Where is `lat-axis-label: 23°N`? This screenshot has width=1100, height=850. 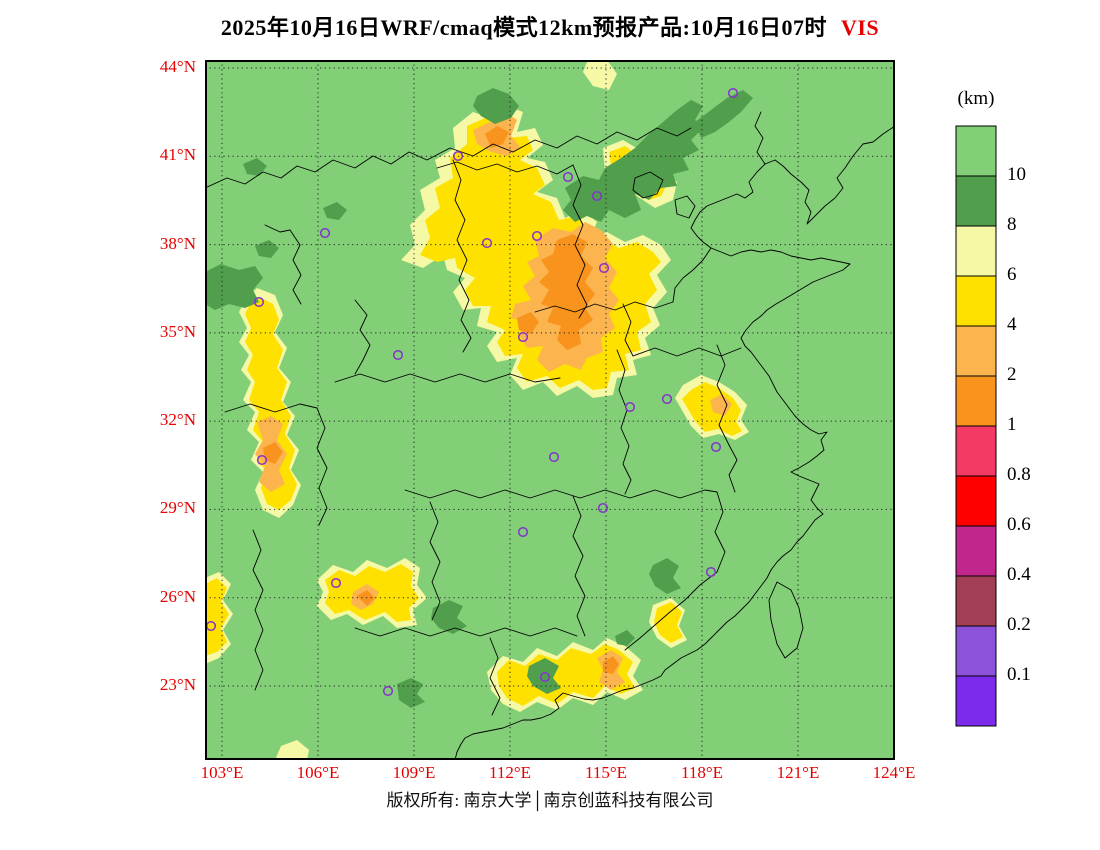
lat-axis-label: 23°N is located at coordinates (177, 684).